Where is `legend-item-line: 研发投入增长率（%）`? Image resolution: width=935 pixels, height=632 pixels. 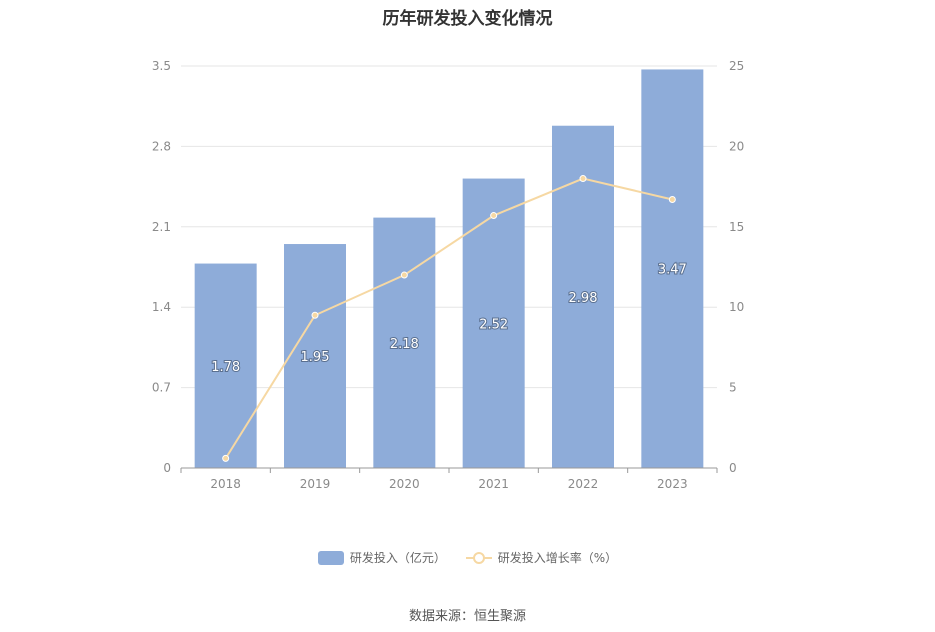
legend-item-line: 研发投入增长率（%） is located at coordinates (541, 557).